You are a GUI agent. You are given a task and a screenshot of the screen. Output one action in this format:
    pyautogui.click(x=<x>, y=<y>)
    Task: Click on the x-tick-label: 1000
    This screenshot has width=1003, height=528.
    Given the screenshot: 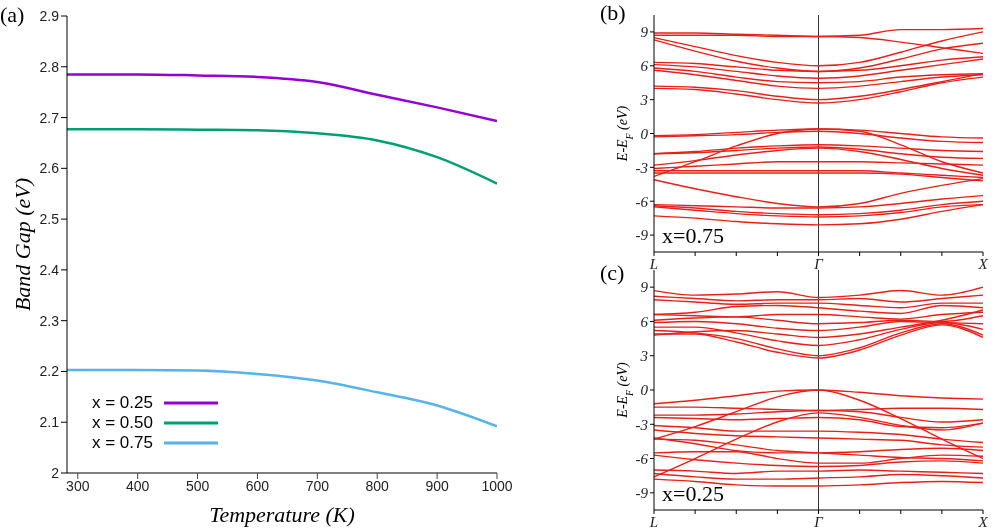 What is the action you would take?
    pyautogui.click(x=497, y=485)
    